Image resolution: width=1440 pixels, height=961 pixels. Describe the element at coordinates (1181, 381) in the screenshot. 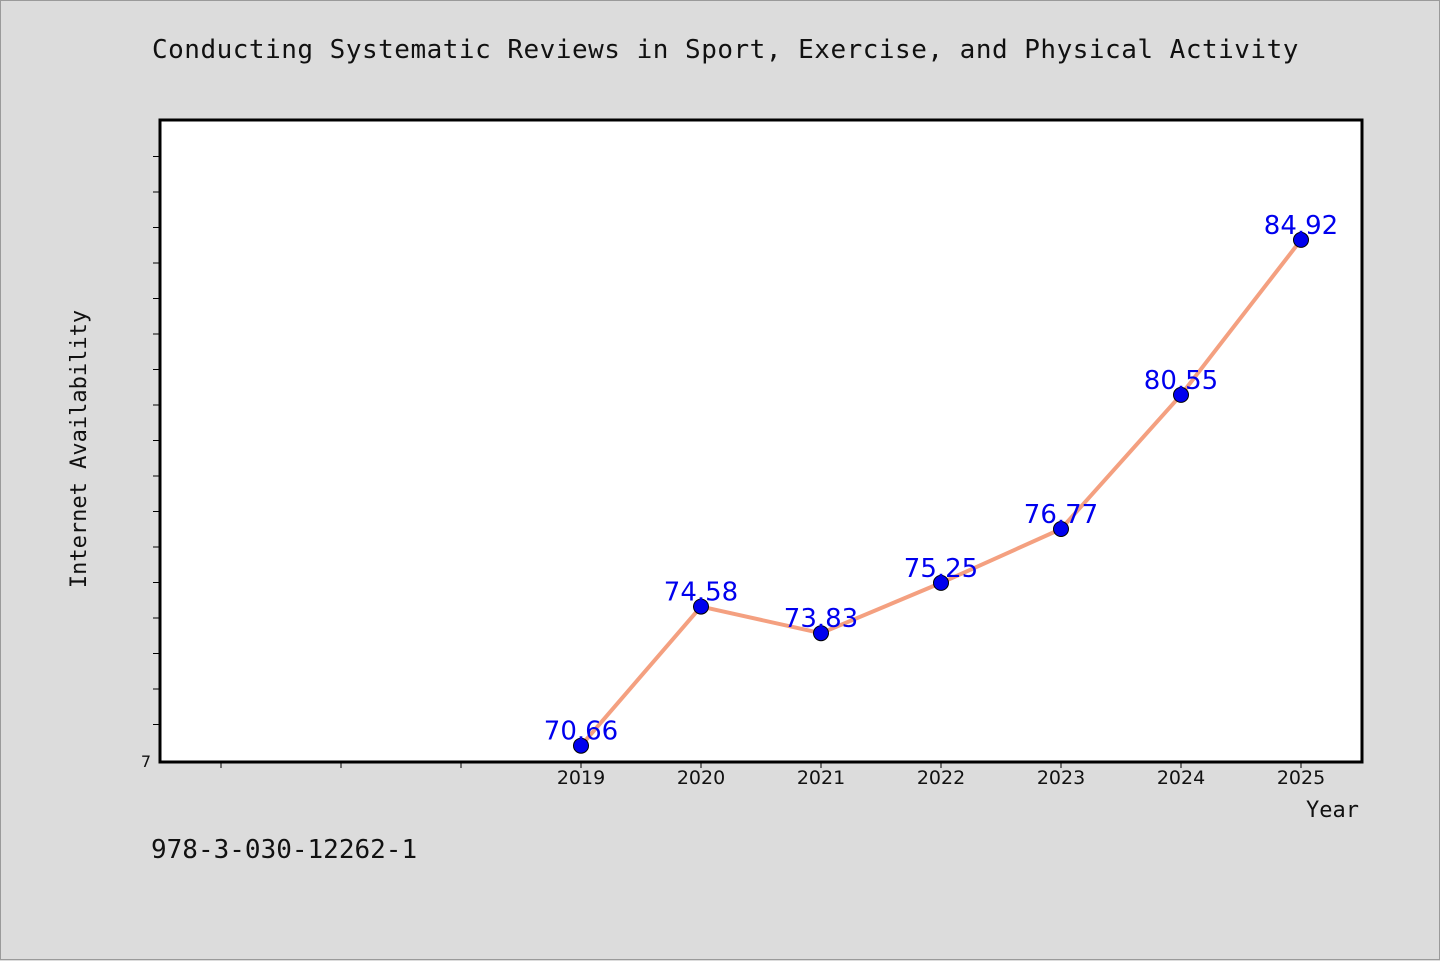

I see `data-label: 80.55` at that location.